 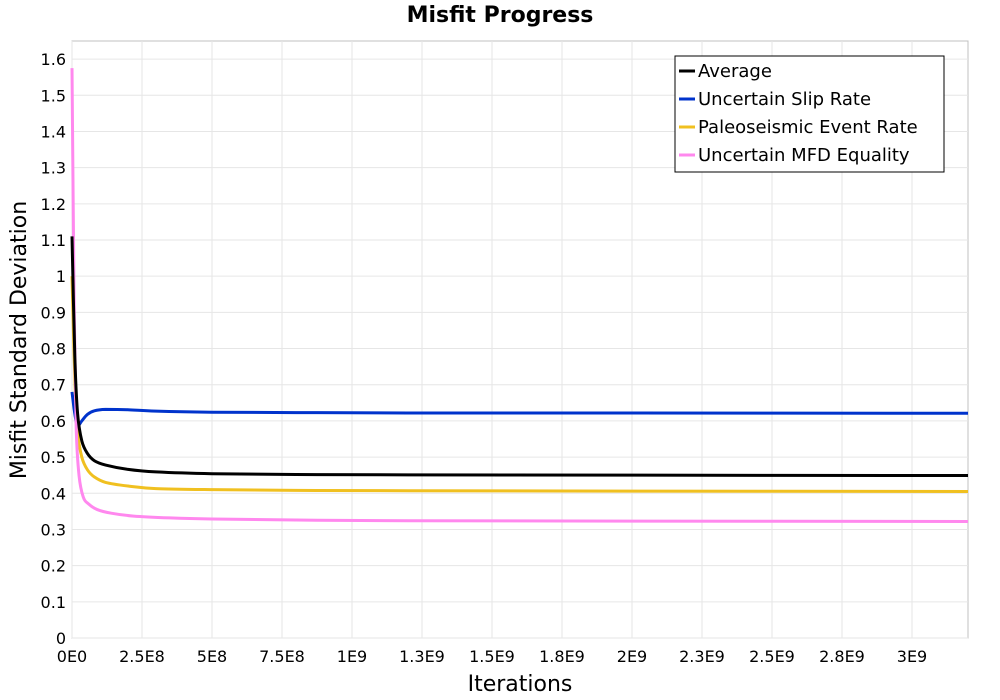 What do you see at coordinates (520, 684) in the screenshot?
I see `x-axis-label: Iterations` at bounding box center [520, 684].